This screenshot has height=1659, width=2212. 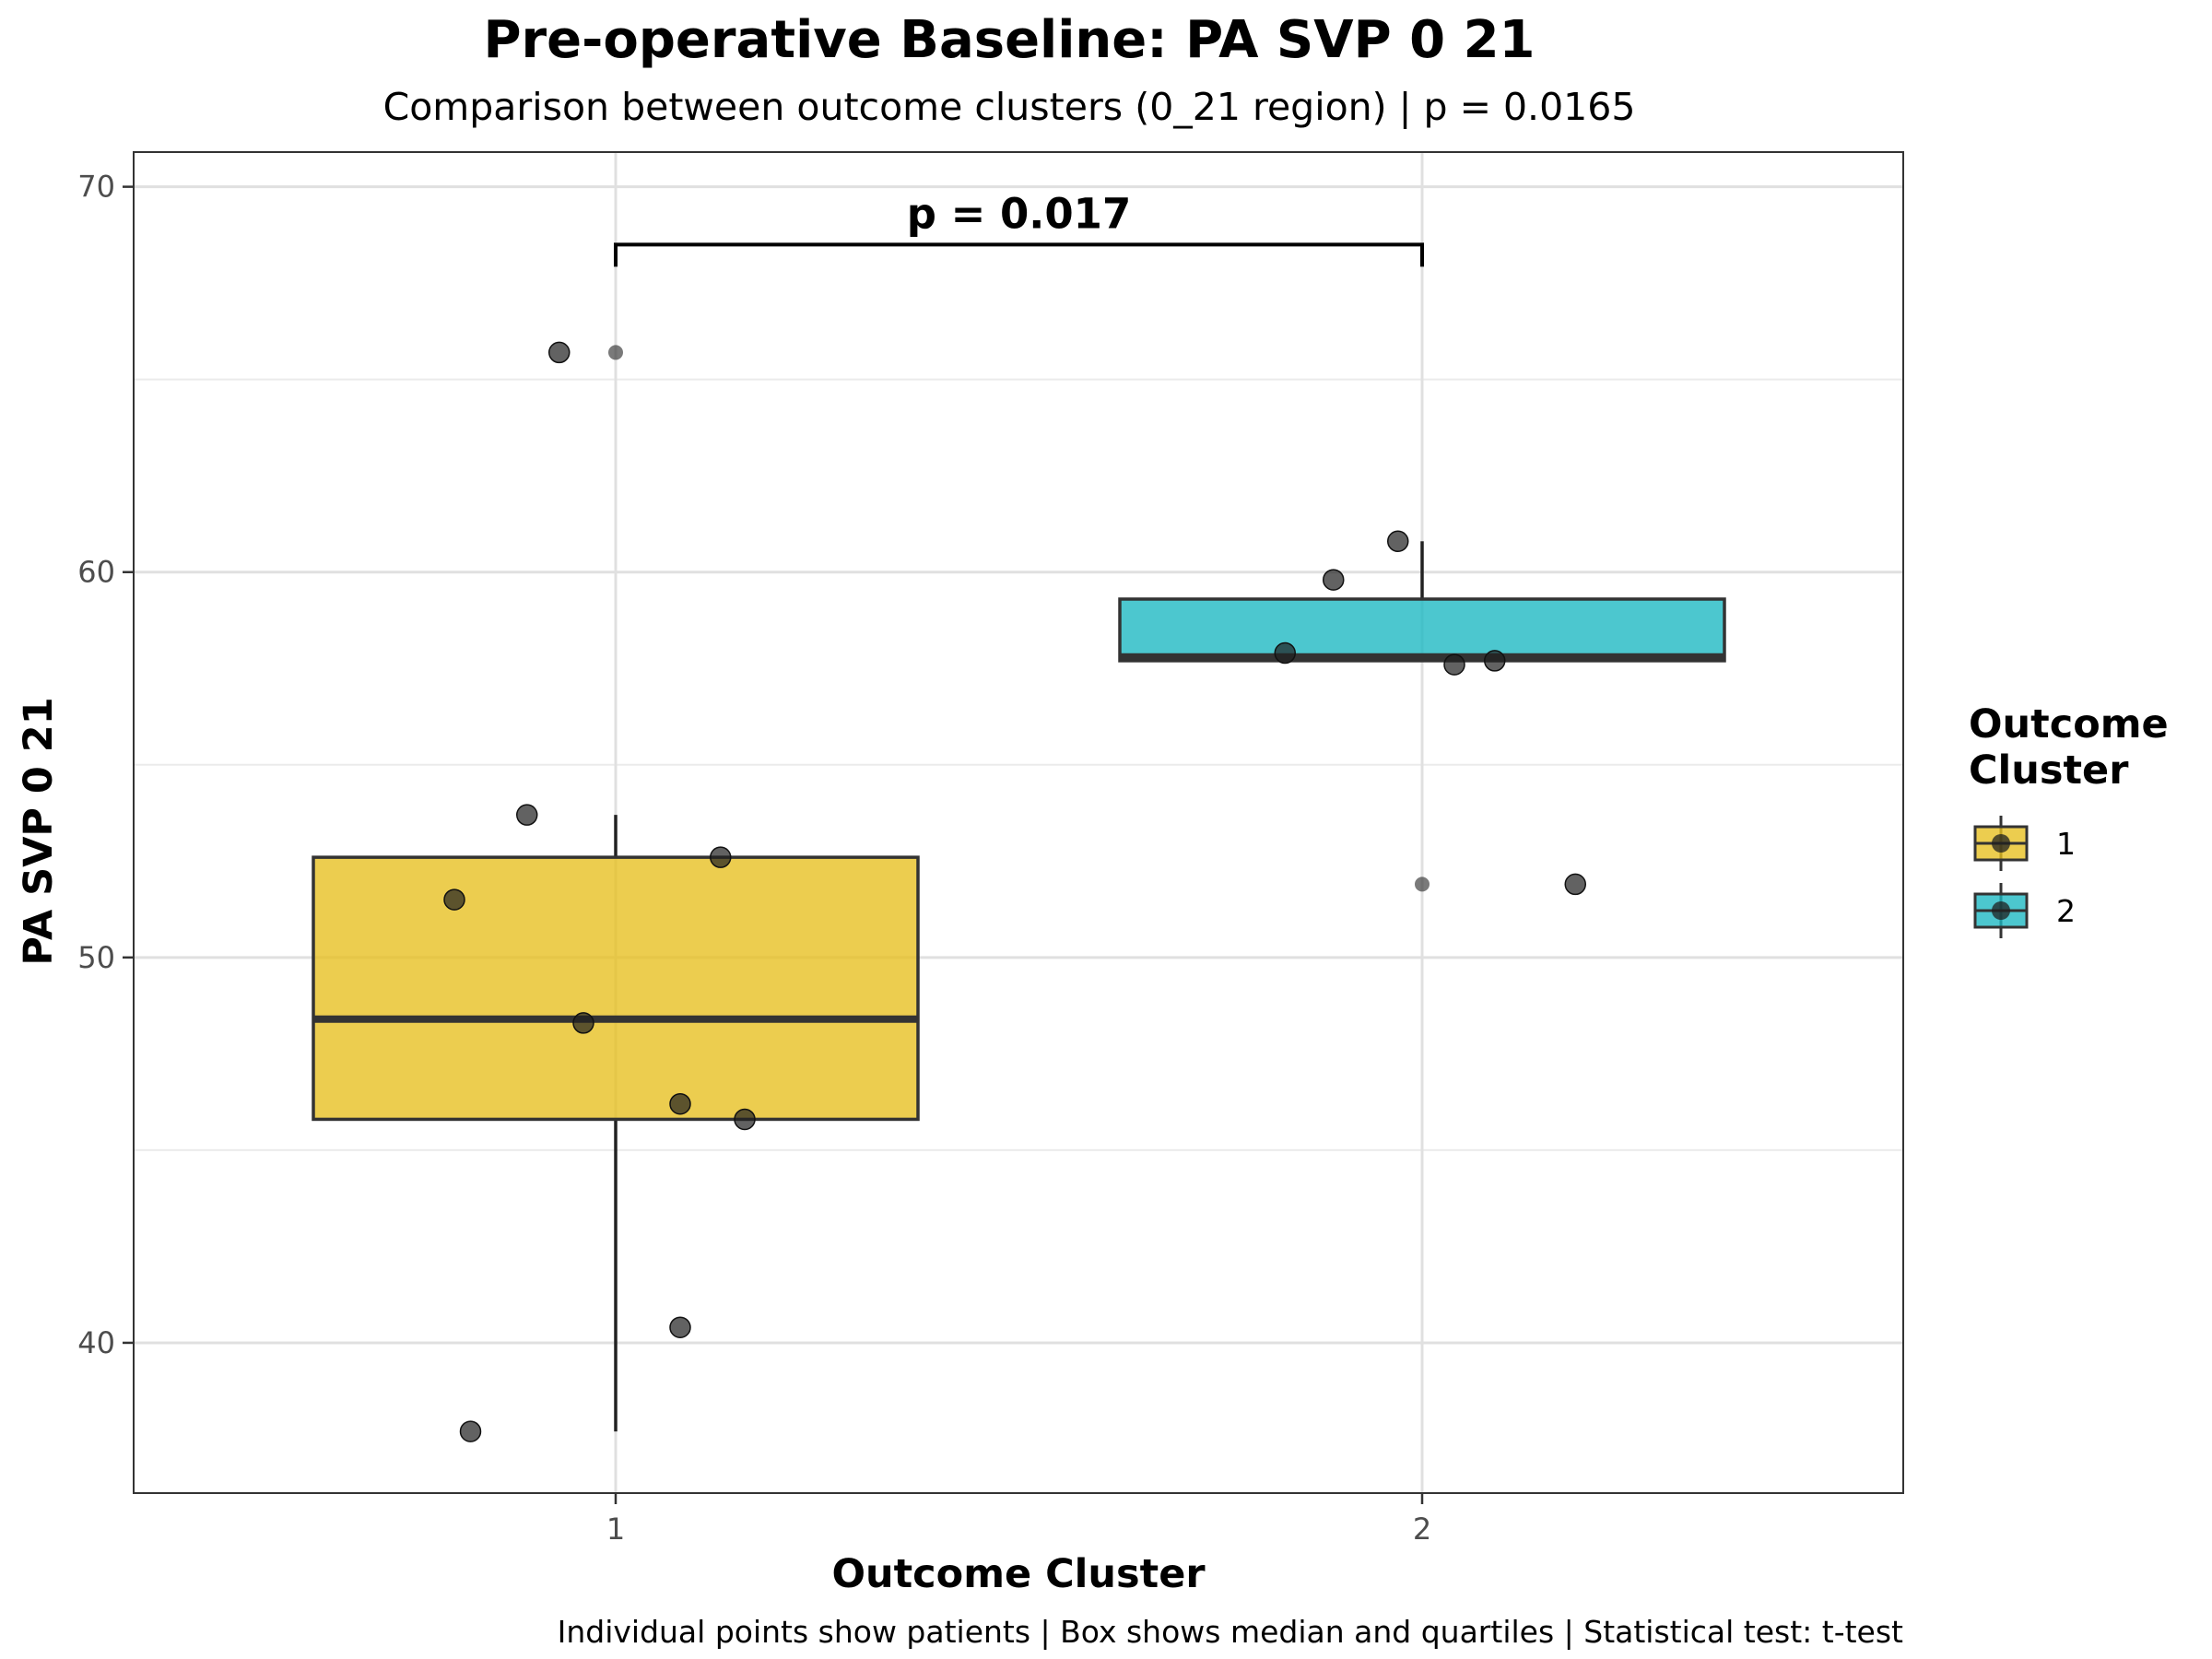 I want to click on x-tick-label: 2, so click(x=1422, y=1529).